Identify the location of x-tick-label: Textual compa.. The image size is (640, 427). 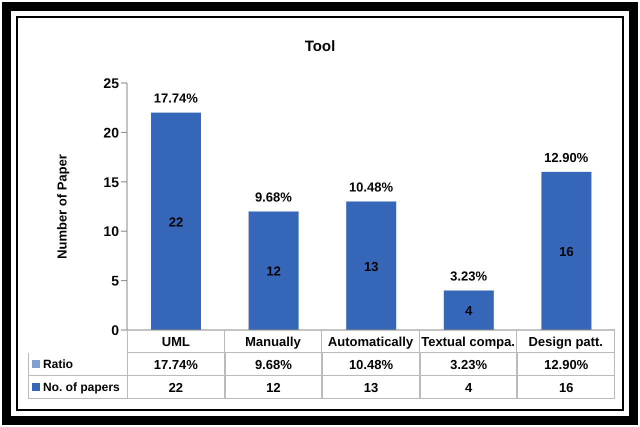
(469, 341).